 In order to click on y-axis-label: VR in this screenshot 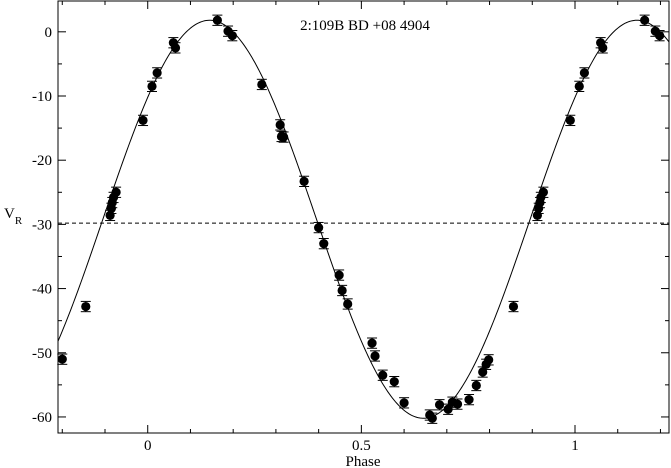, I will do `click(13, 216)`.